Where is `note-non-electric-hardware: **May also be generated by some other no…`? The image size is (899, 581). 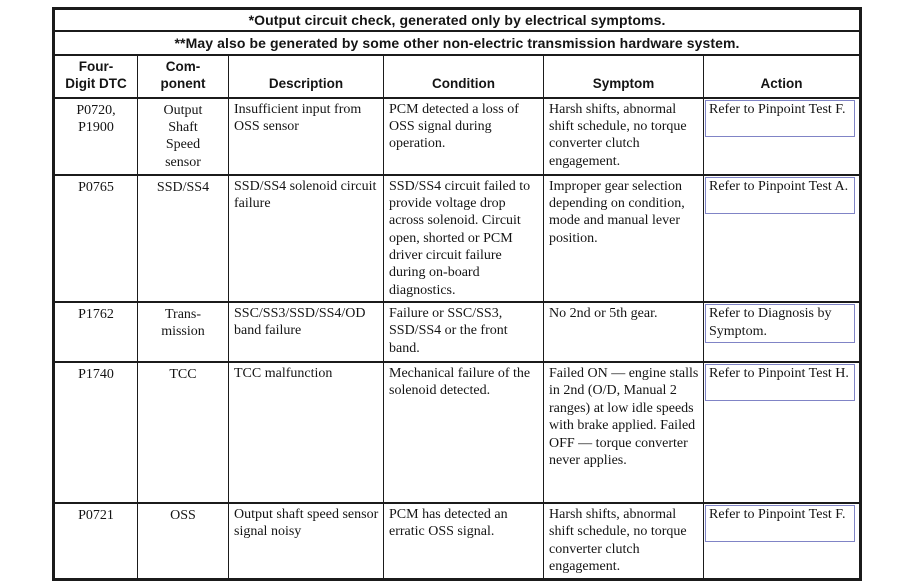
note-non-electric-hardware: **May also be generated by some other no… is located at coordinates (457, 42).